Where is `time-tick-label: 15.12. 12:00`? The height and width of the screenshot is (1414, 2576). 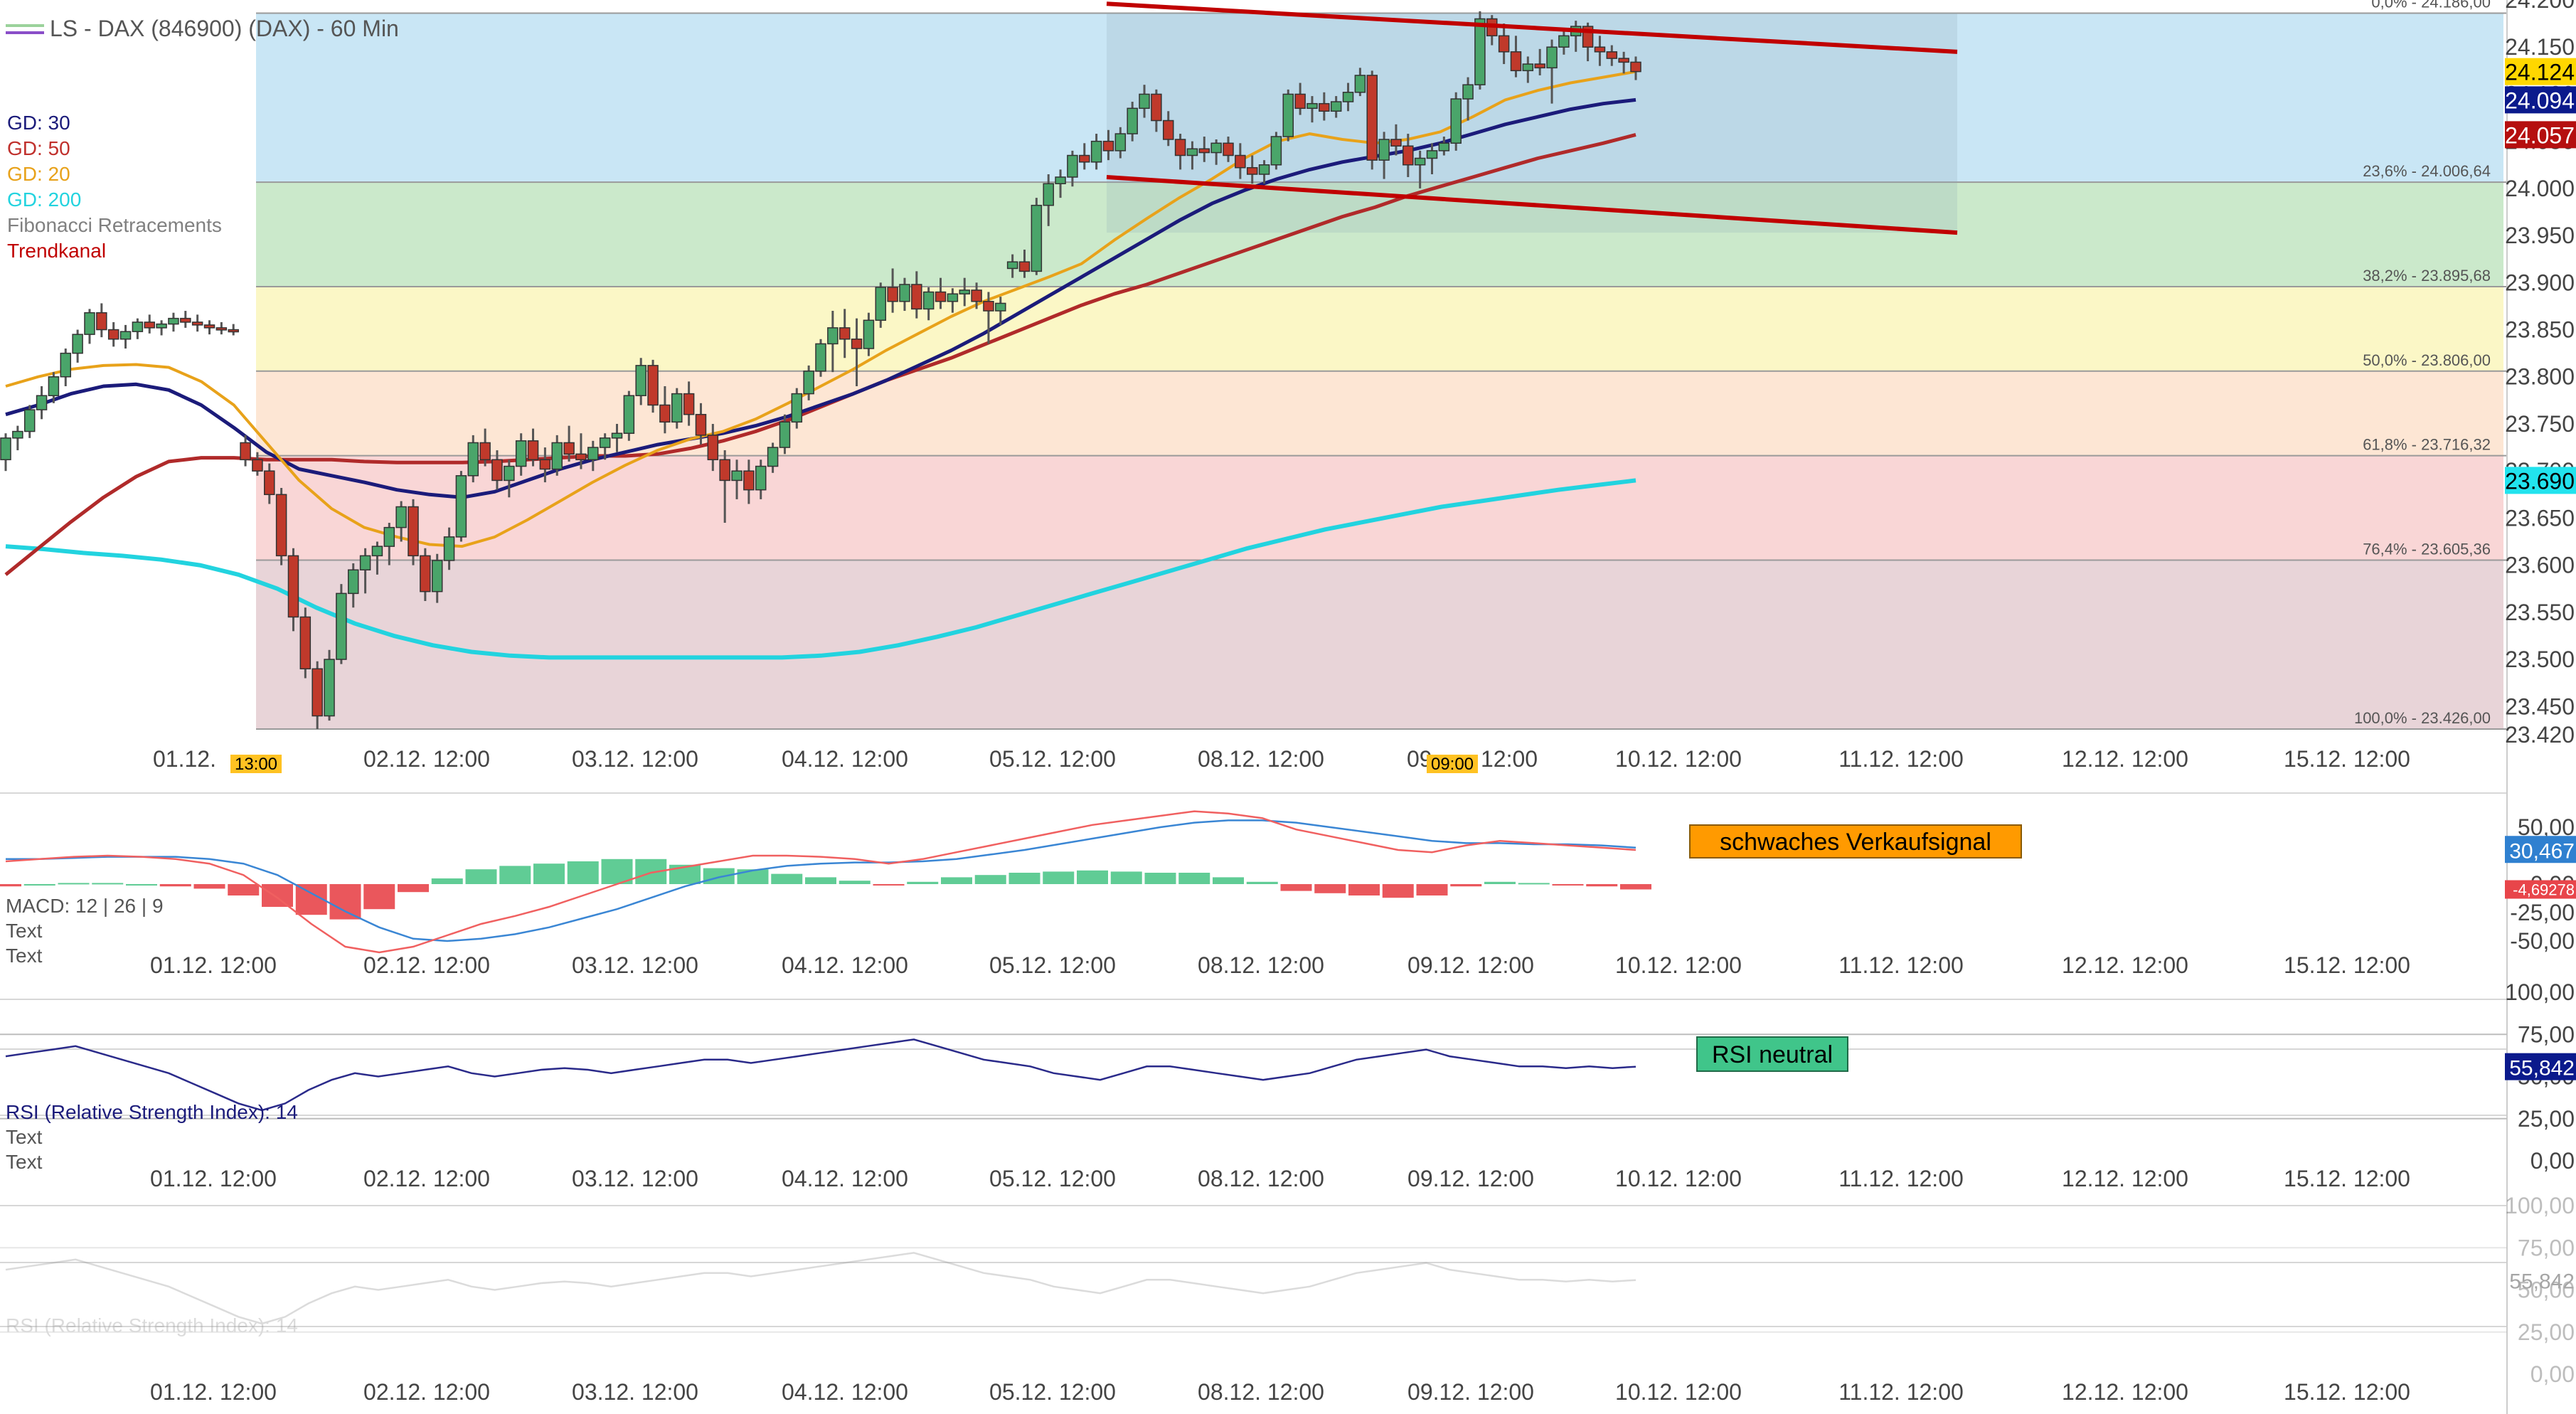 time-tick-label: 15.12. 12:00 is located at coordinates (2347, 759).